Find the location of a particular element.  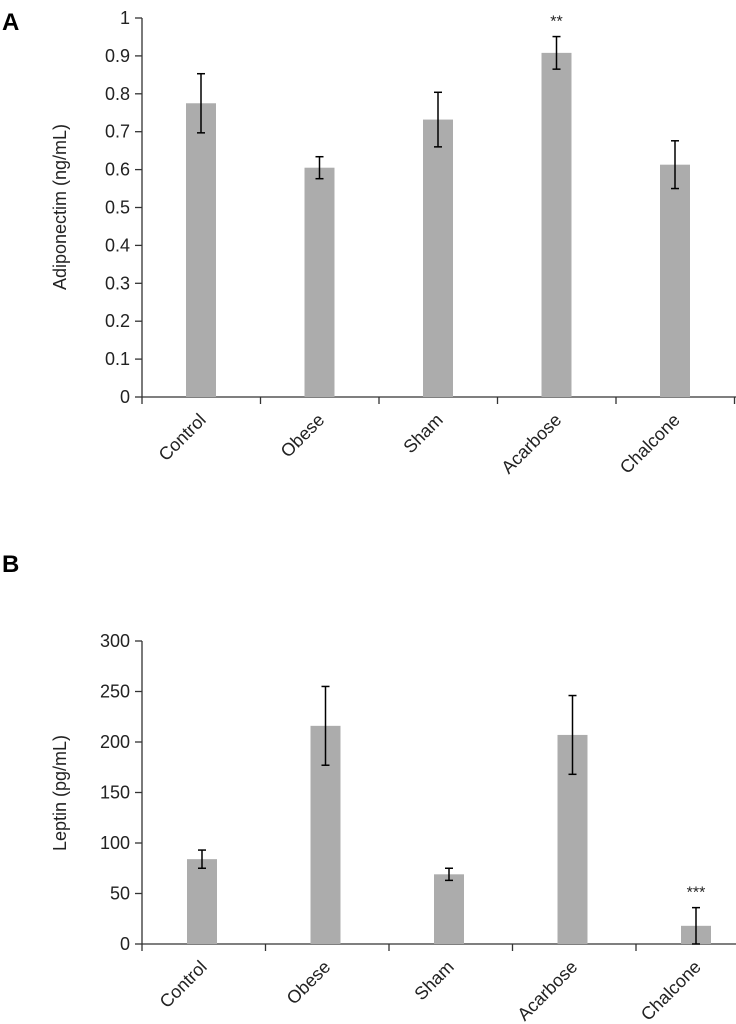

y-tick-label-b: 0 is located at coordinates (125, 944).